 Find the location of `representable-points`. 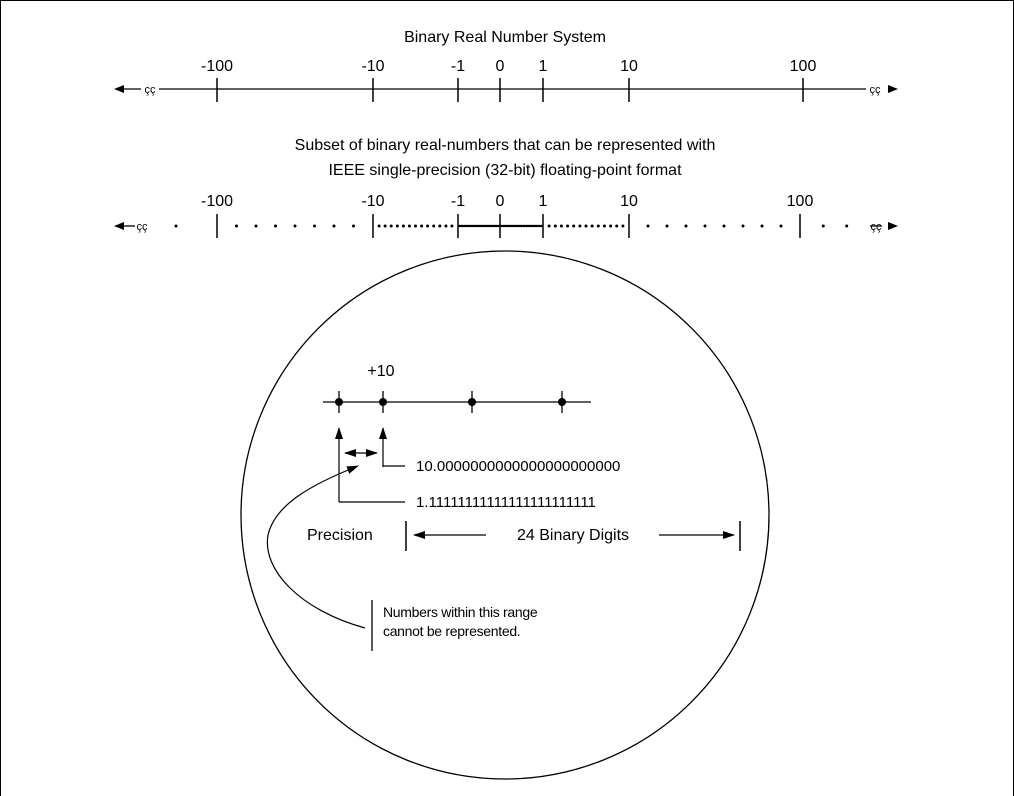

representable-points is located at coordinates (511, 226).